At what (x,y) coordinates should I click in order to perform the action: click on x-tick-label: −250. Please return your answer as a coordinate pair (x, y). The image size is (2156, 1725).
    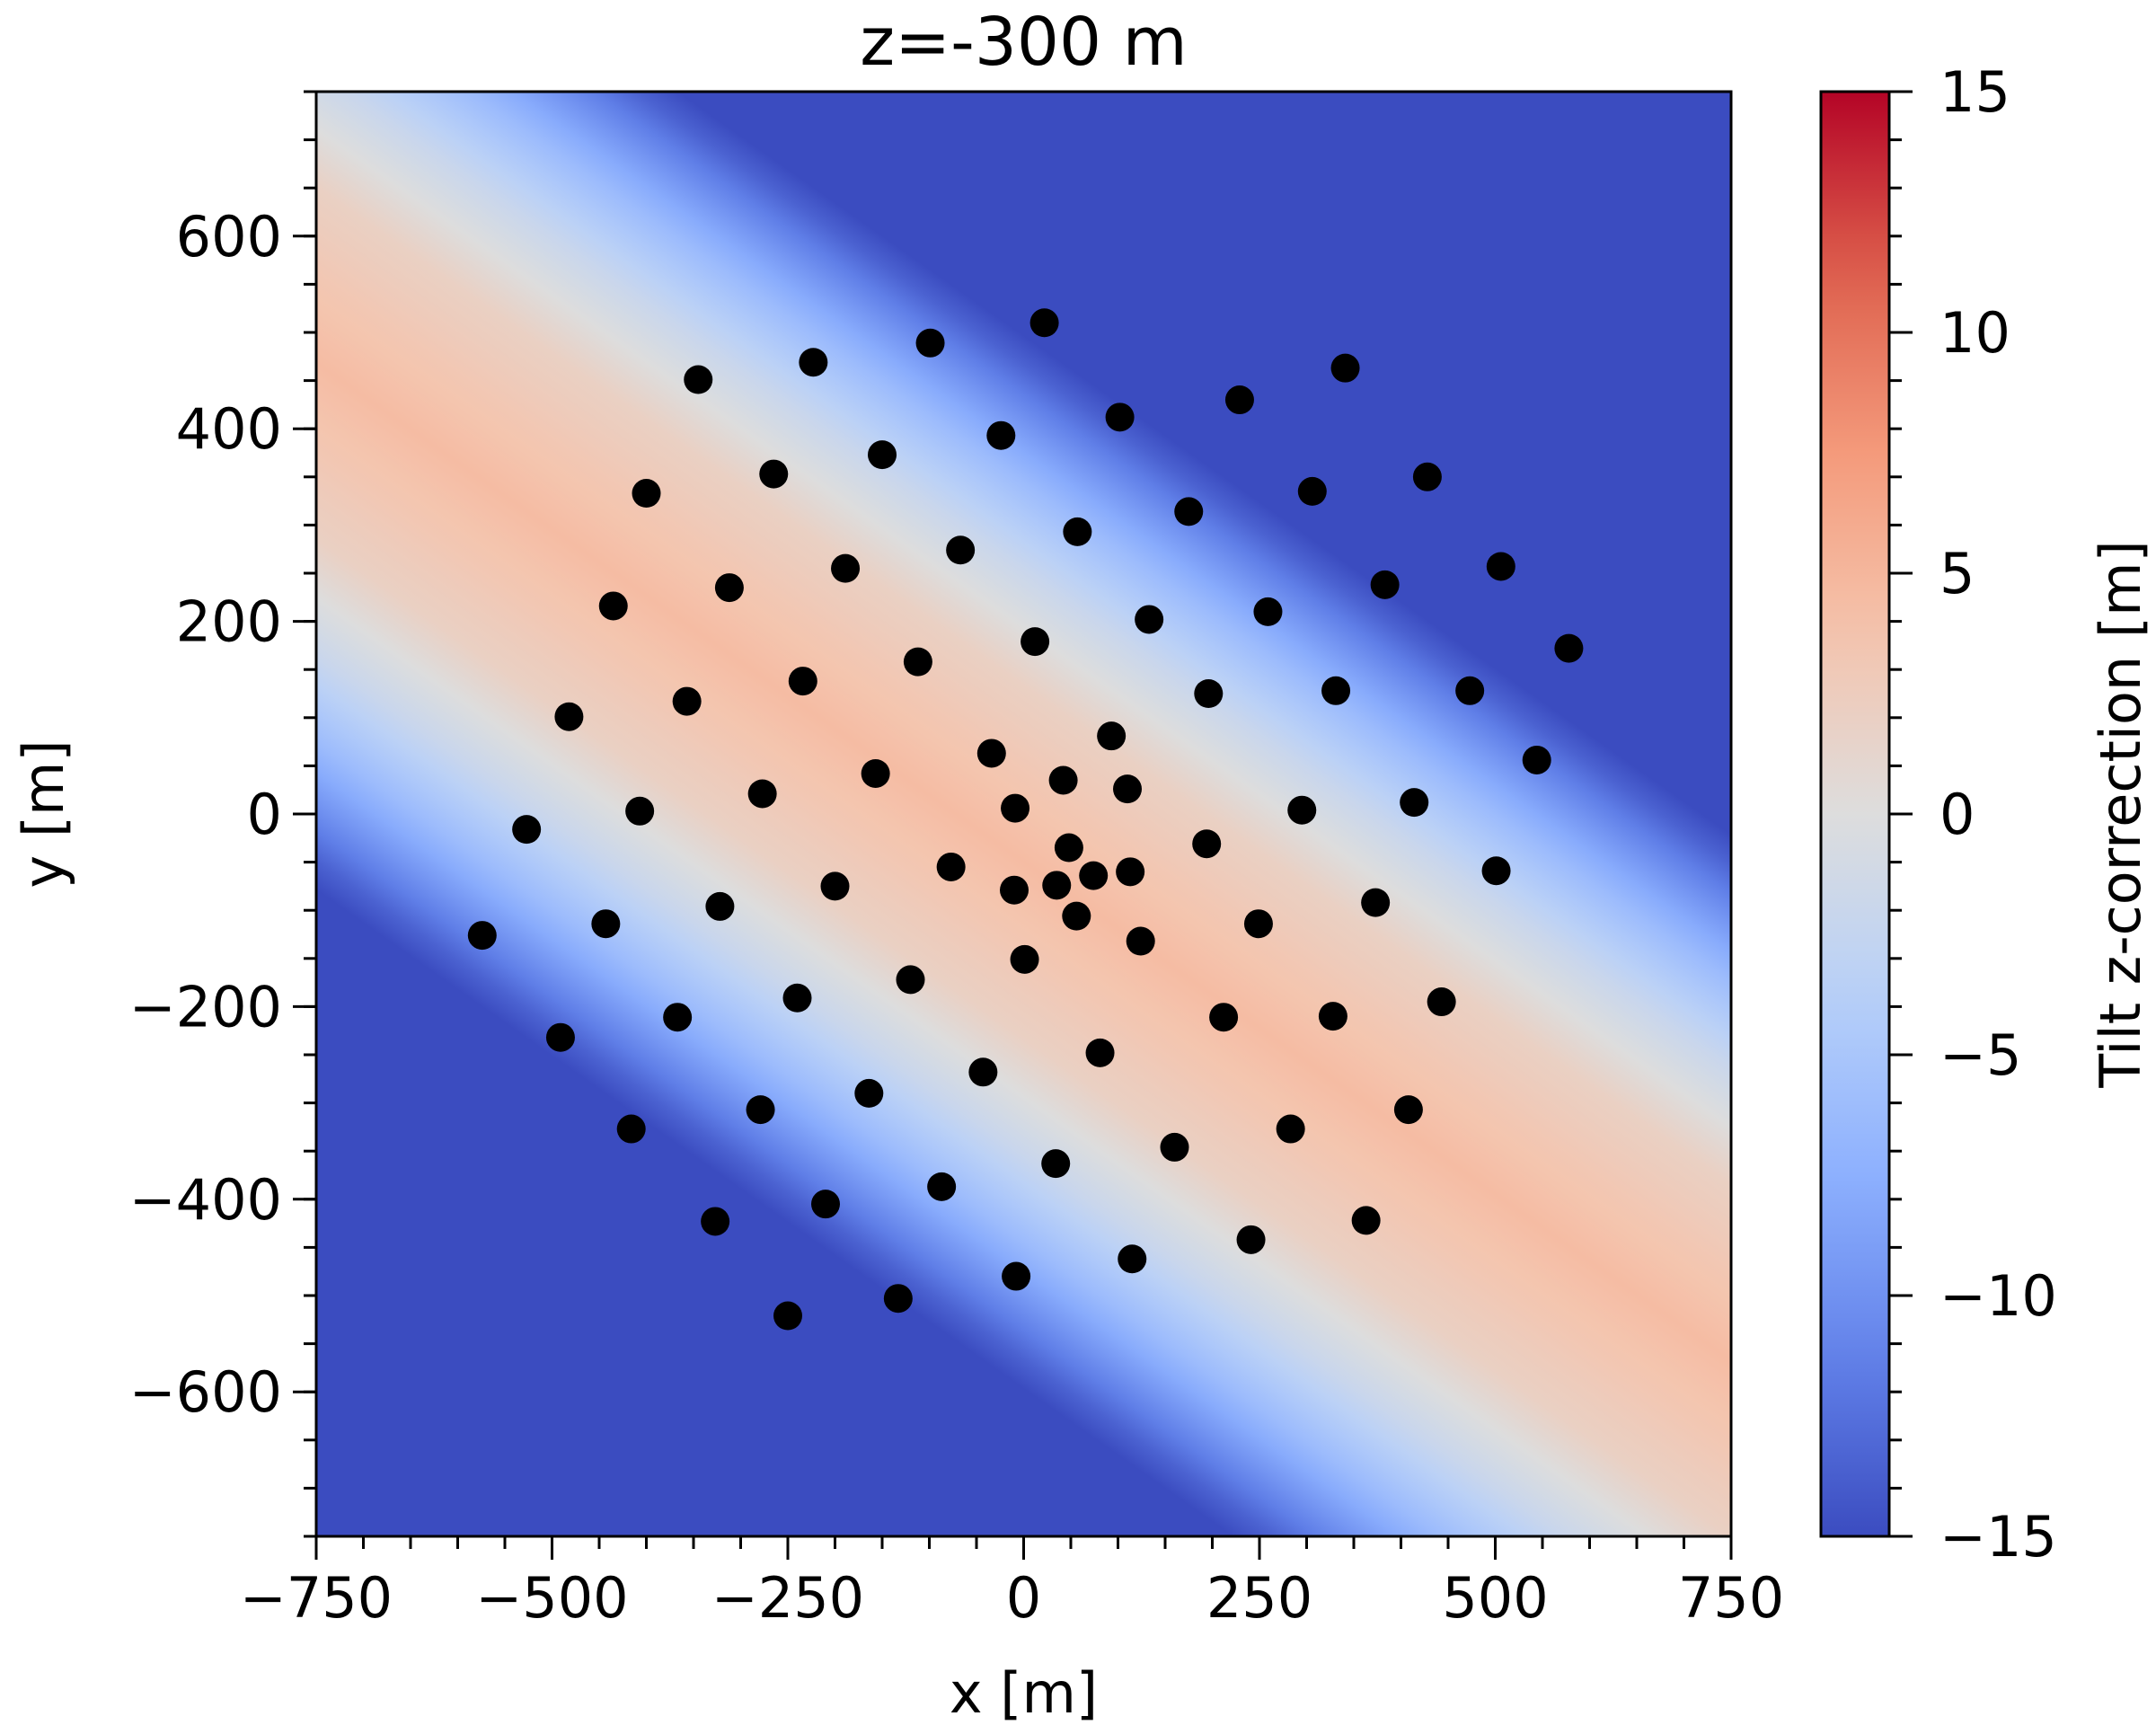
    Looking at the image, I should click on (787, 1598).